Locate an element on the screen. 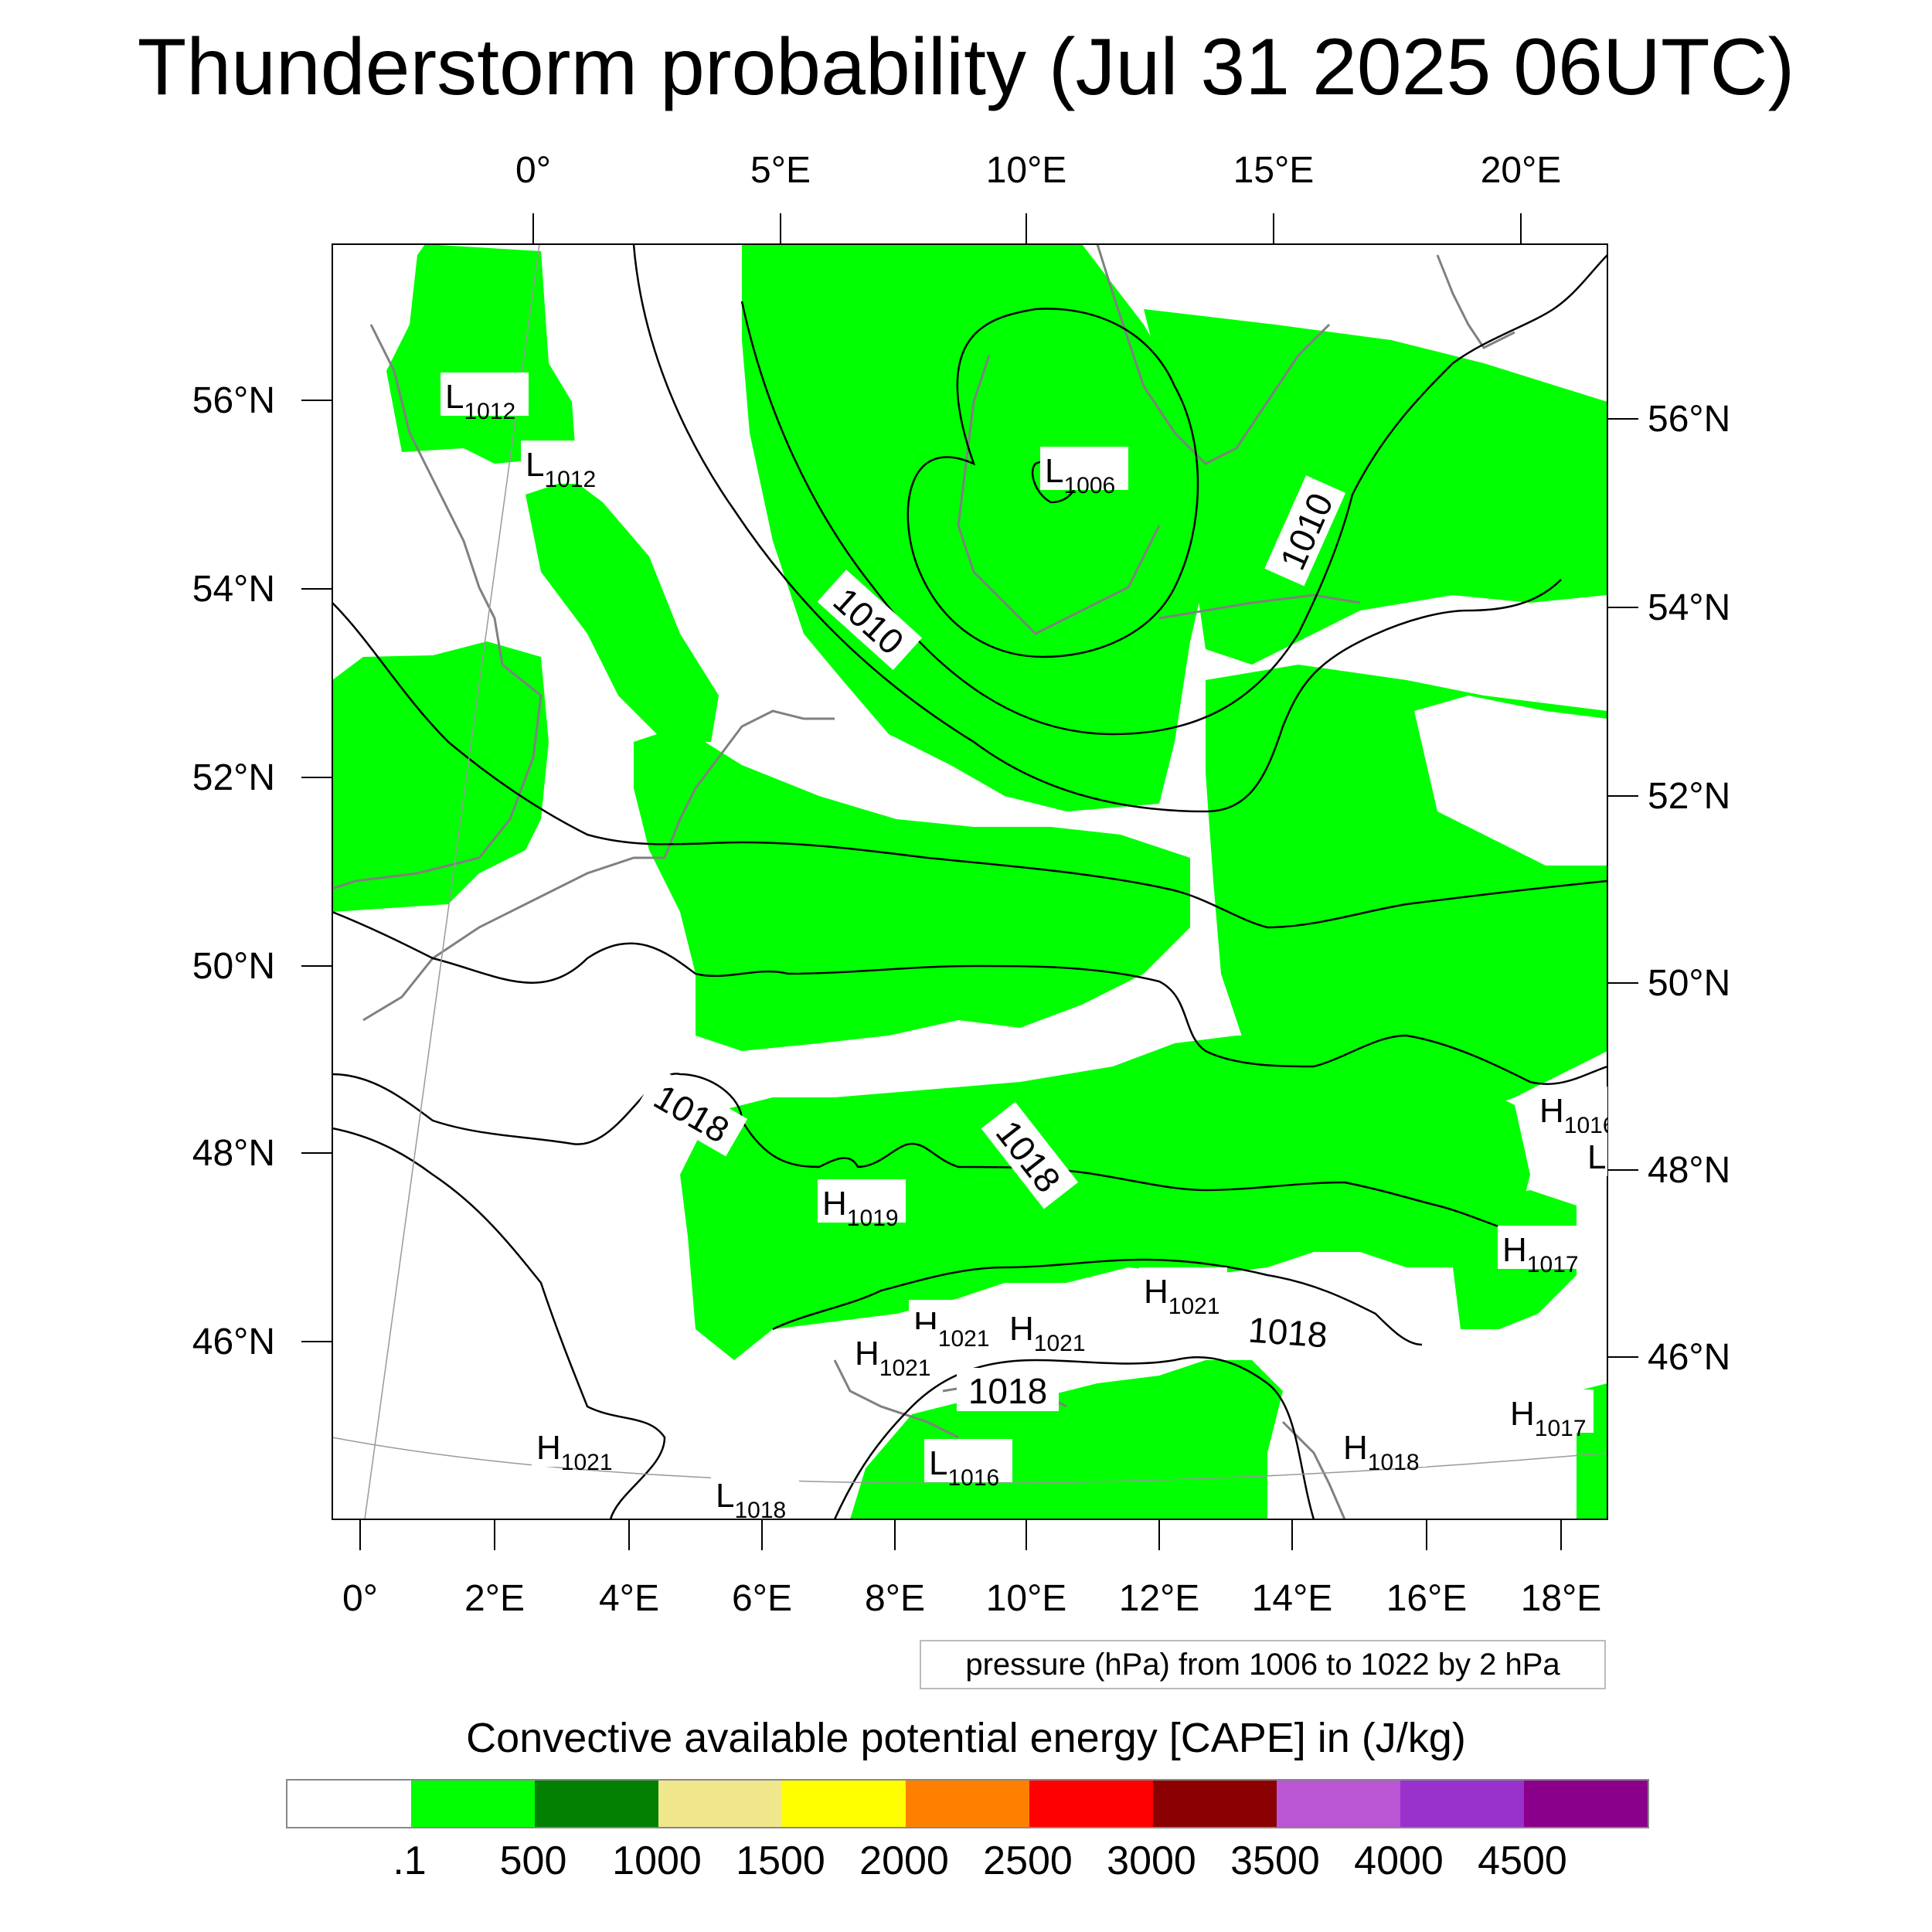  isobar-1010-north is located at coordinates (1173, 495).